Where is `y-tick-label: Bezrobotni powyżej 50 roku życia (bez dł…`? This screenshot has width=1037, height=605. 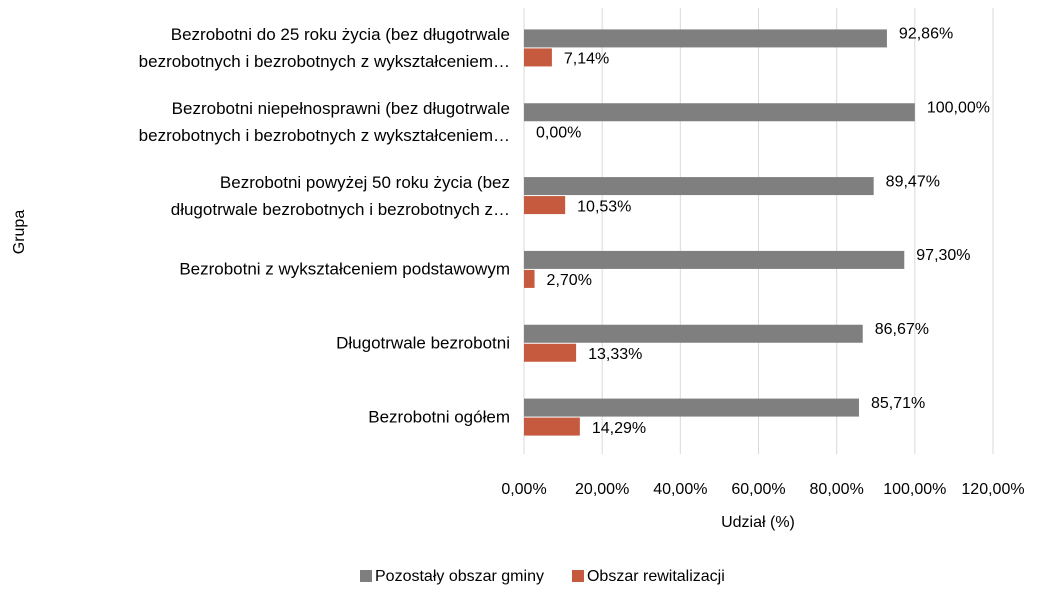
y-tick-label: Bezrobotni powyżej 50 roku życia (bez dł… is located at coordinates (340, 195).